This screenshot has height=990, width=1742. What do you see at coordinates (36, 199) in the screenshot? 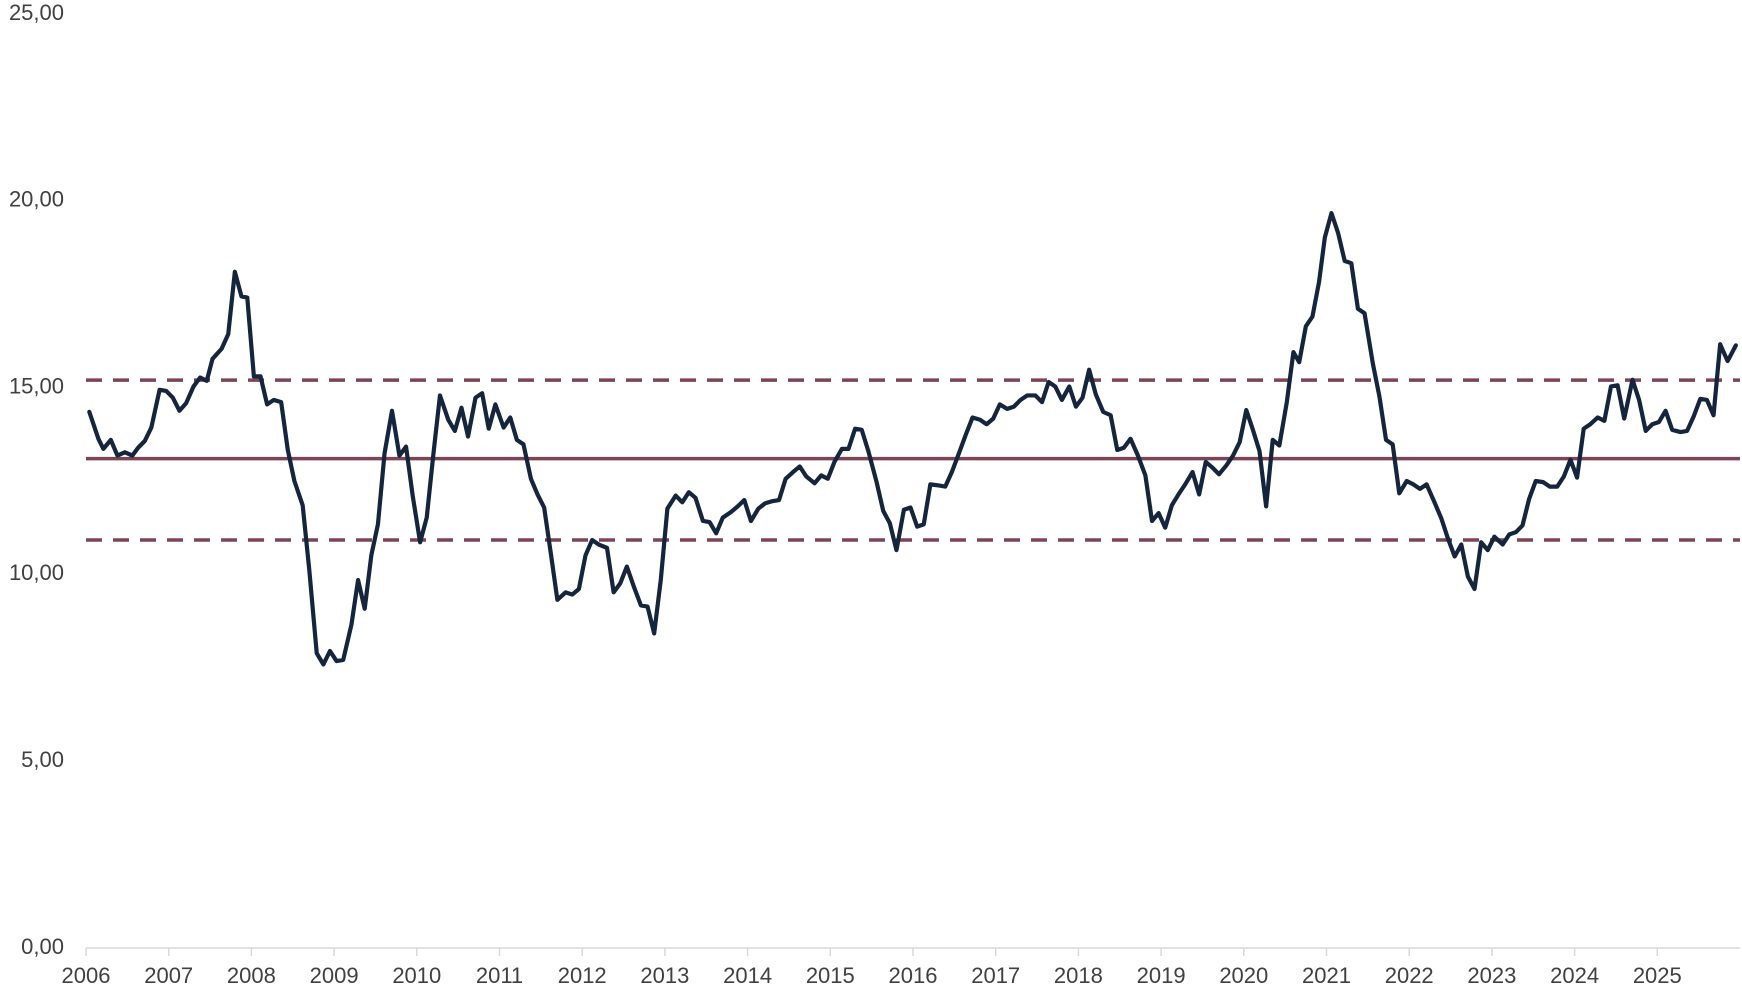
I see `y-tick-label: 20,00` at bounding box center [36, 199].